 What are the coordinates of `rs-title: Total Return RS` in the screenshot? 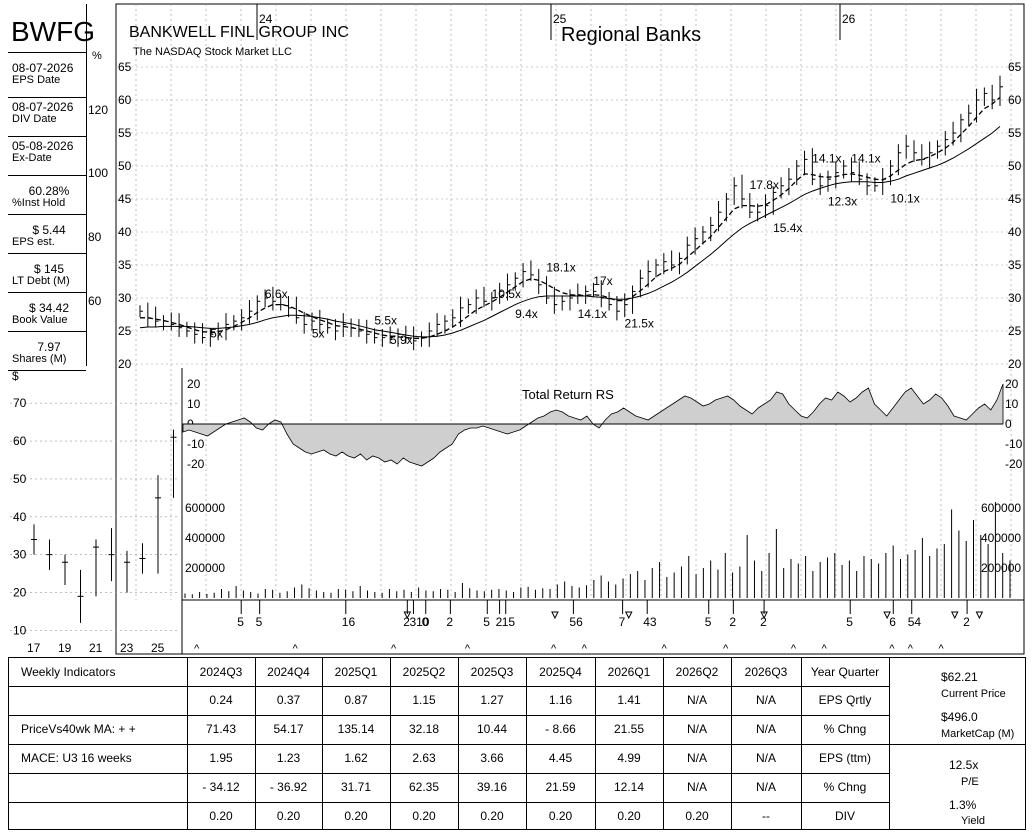 It's located at (568, 394).